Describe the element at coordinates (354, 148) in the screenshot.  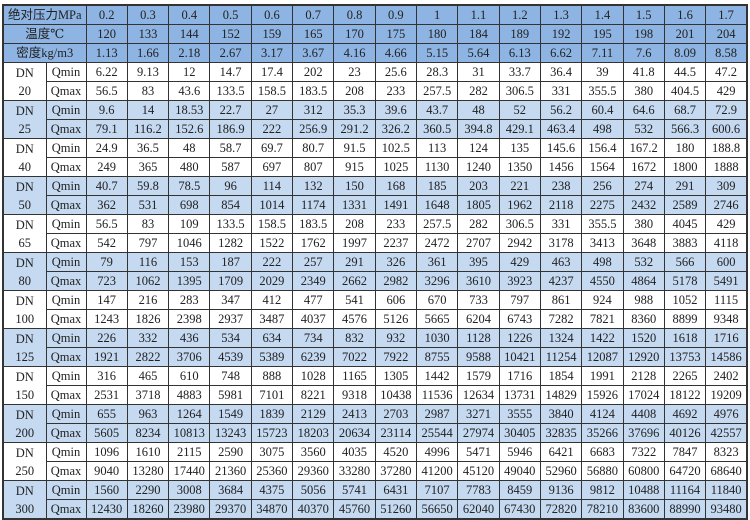
I see `qmin-cell: 91.5` at that location.